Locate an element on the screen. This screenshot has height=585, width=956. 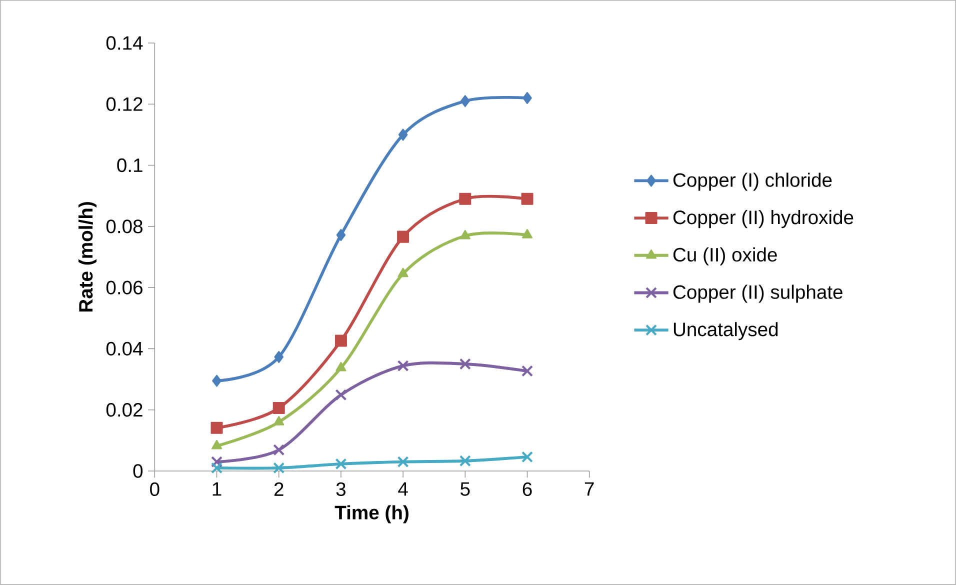
y-tick-label: 0.08 is located at coordinates (124, 227).